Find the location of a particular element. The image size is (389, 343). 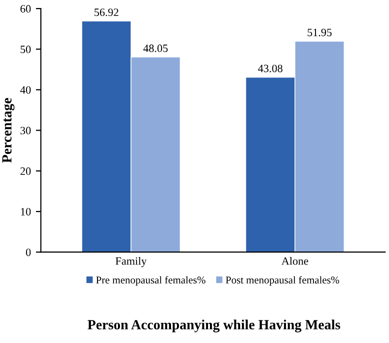

y-tick-label: 50 is located at coordinates (25, 50).